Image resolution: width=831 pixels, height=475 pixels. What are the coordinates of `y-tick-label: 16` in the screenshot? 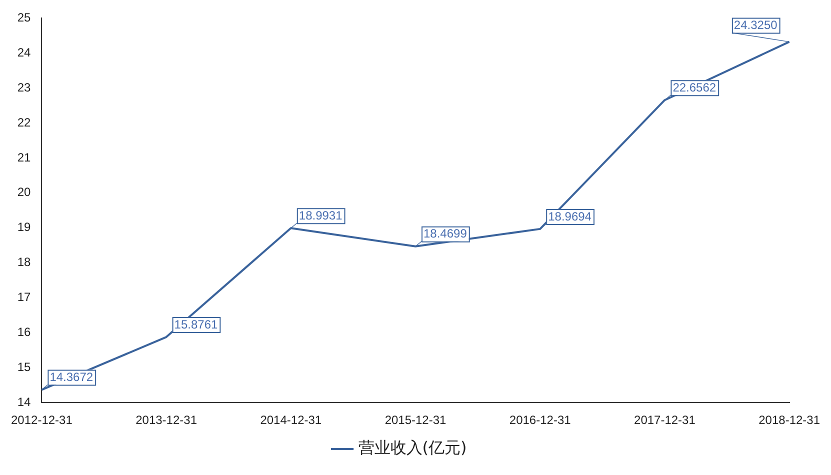 It's located at (24, 332).